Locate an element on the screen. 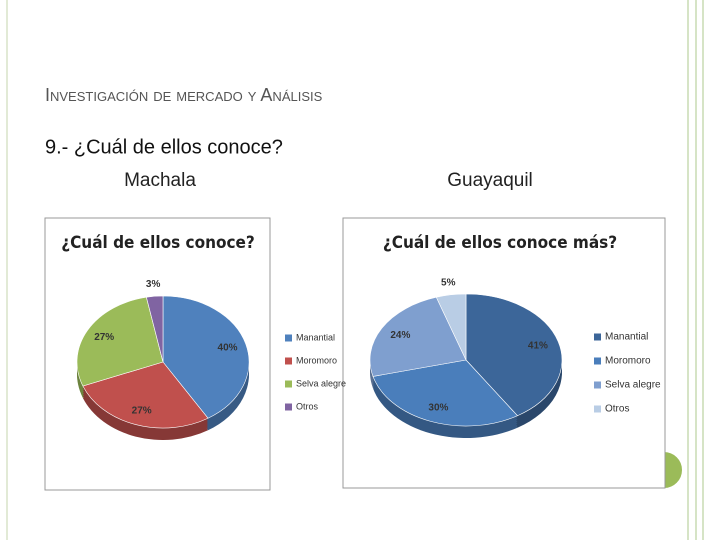 Image resolution: width=720 pixels, height=540 pixels. question: 9.- ¿Cuál de ellos conoce? is located at coordinates (164, 147).